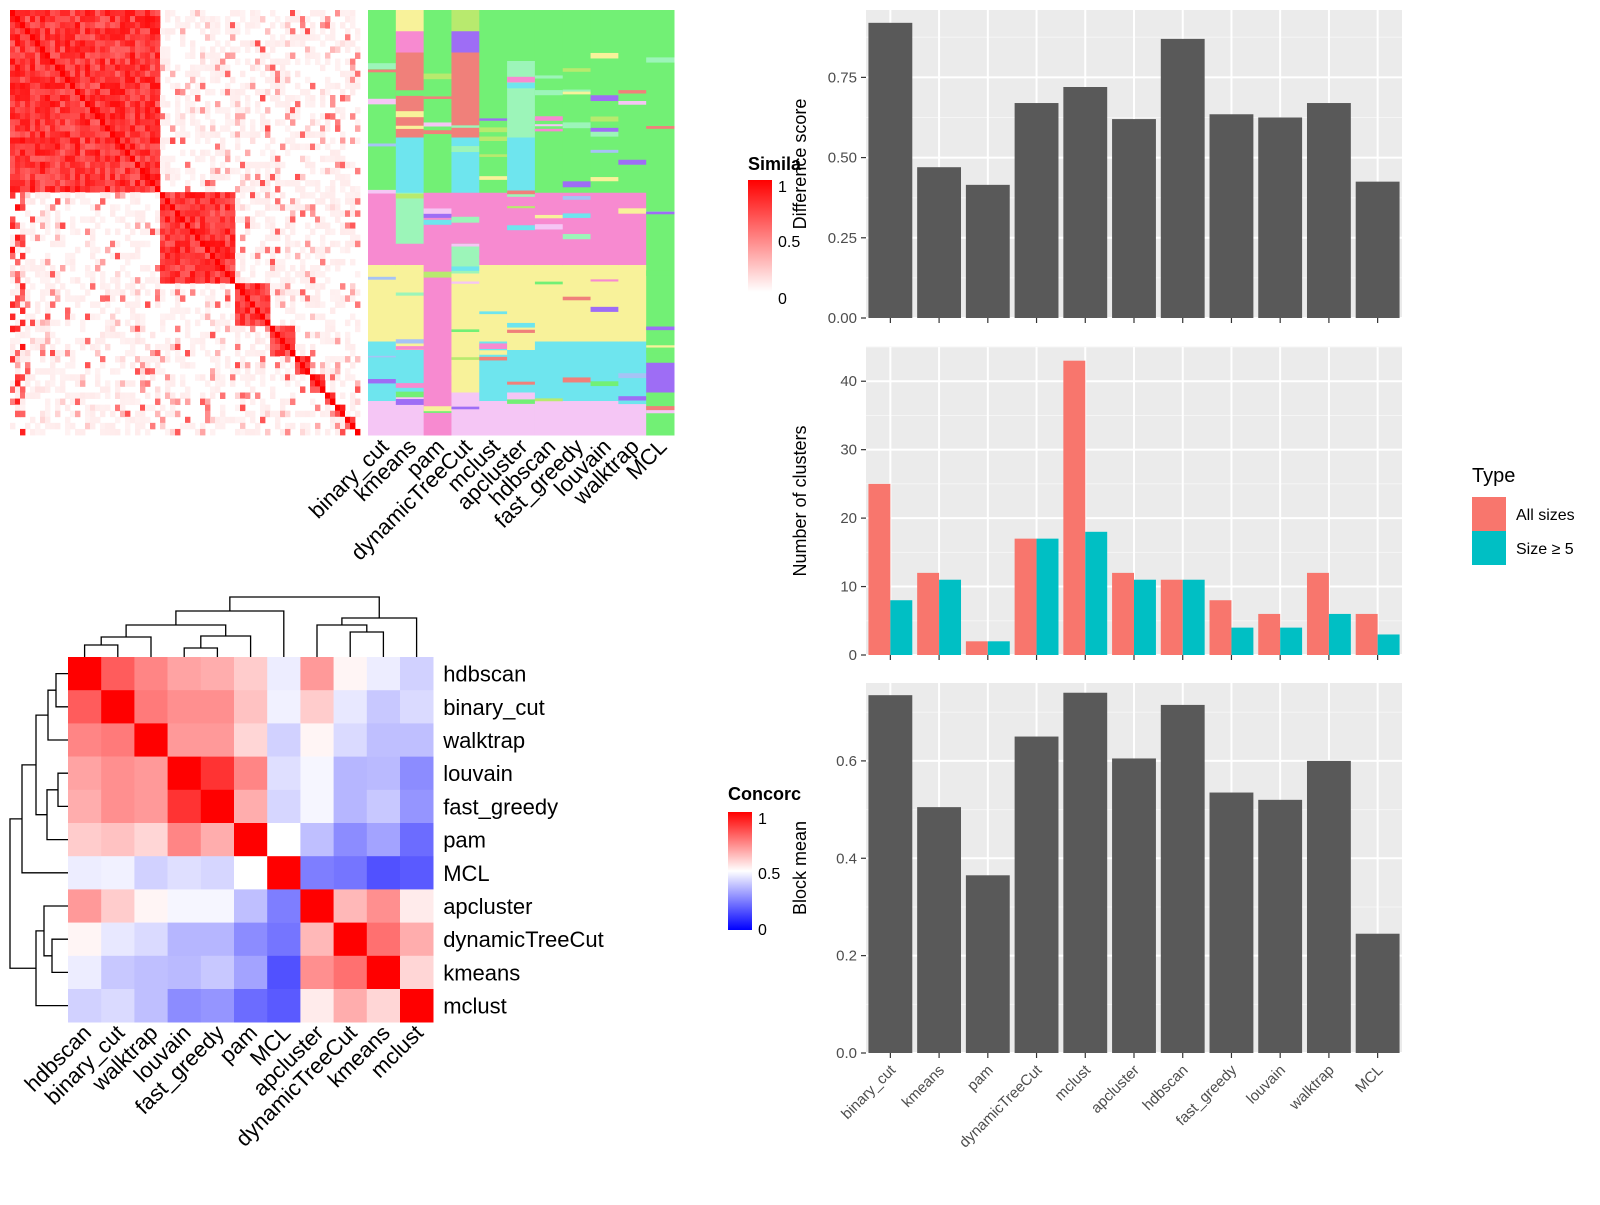  What do you see at coordinates (493, 358) in the screenshot?
I see `cluster-stripe` at bounding box center [493, 358].